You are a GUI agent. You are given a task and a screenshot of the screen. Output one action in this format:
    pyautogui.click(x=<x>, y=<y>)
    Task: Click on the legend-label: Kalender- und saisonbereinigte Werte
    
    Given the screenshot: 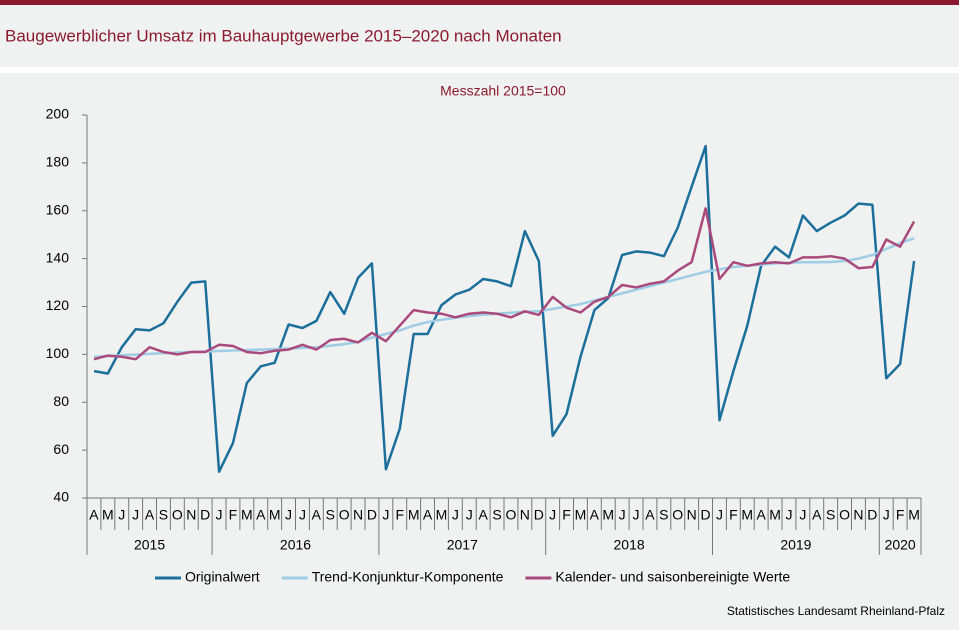 What is the action you would take?
    pyautogui.click(x=672, y=577)
    